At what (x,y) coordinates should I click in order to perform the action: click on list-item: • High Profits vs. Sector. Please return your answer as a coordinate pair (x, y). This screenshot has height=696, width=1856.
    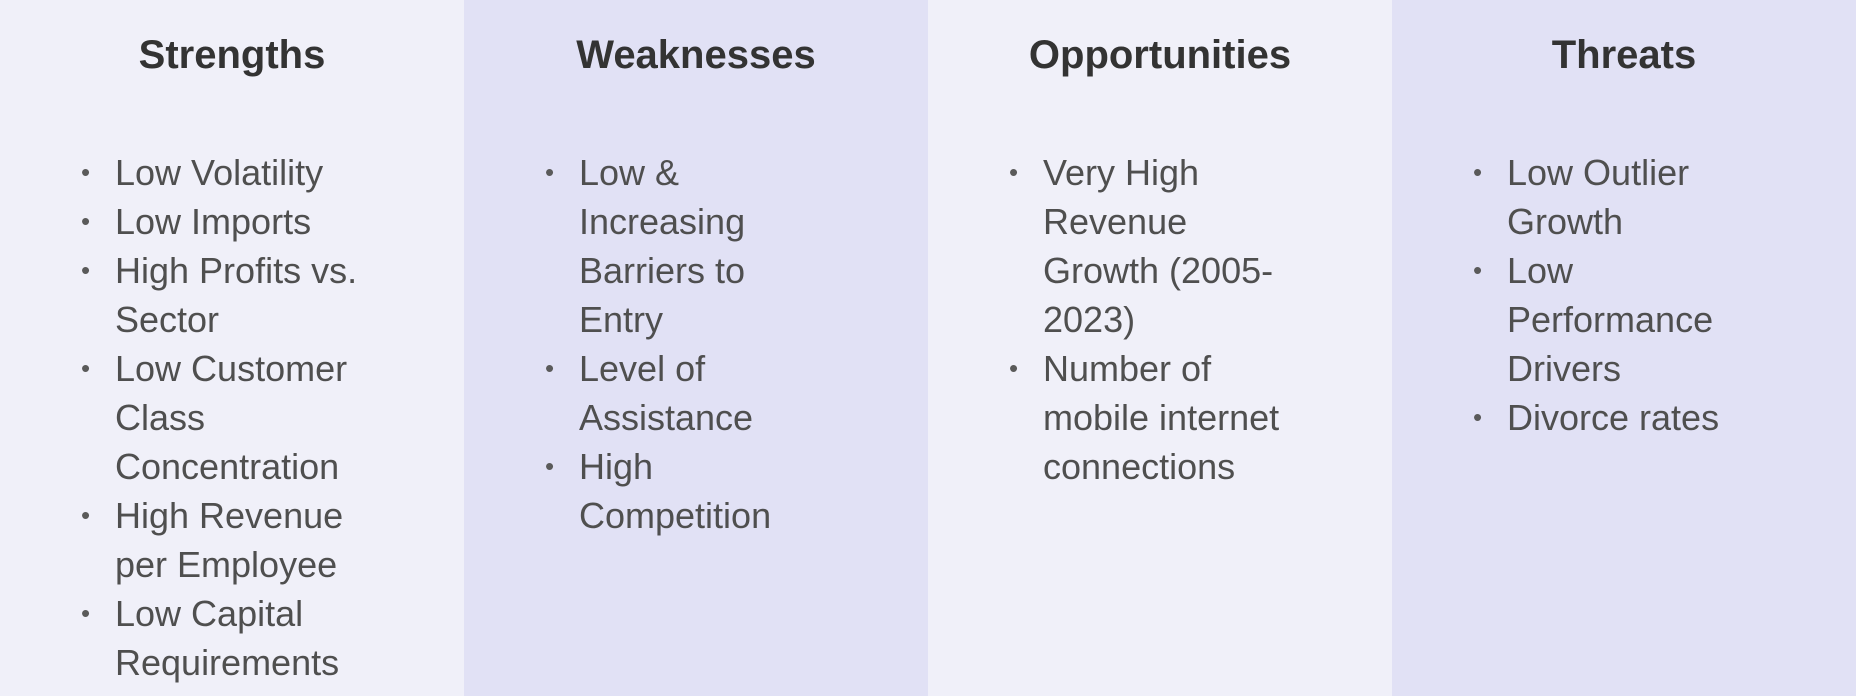
    Looking at the image, I should click on (223, 295).